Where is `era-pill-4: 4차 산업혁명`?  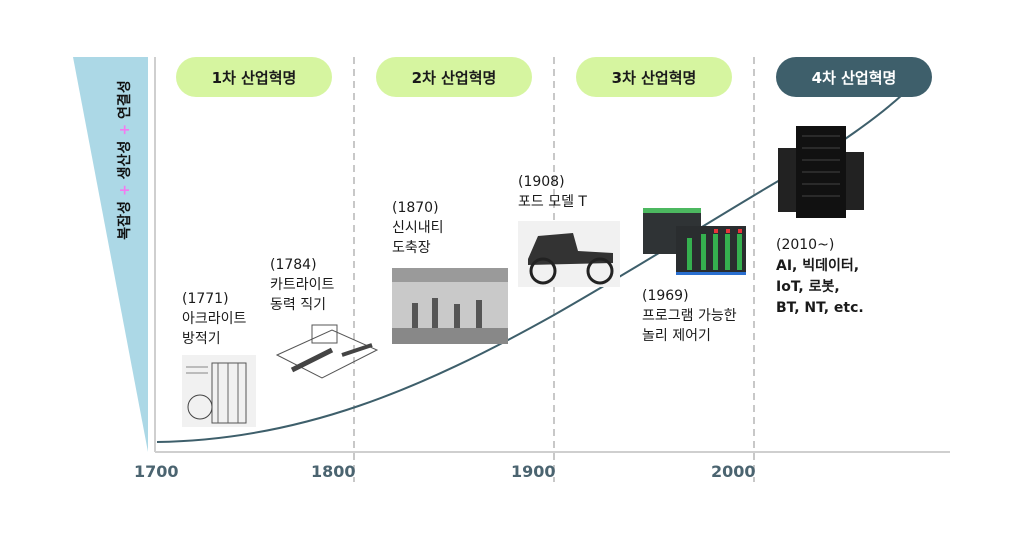 era-pill-4: 4차 산업혁명 is located at coordinates (854, 77).